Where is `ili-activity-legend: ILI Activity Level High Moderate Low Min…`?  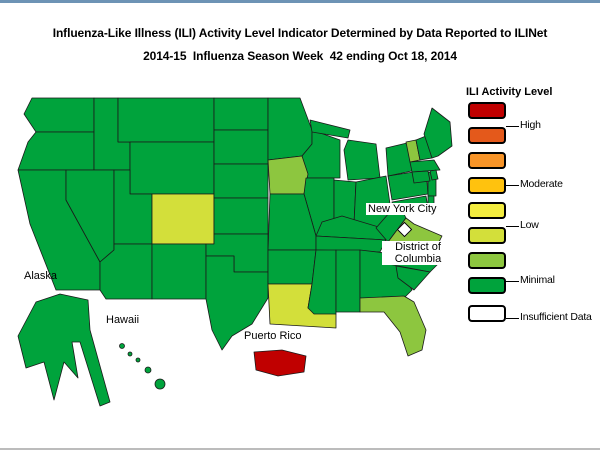
ili-activity-legend: ILI Activity Level High Moderate Low Min… is located at coordinates (532, 216).